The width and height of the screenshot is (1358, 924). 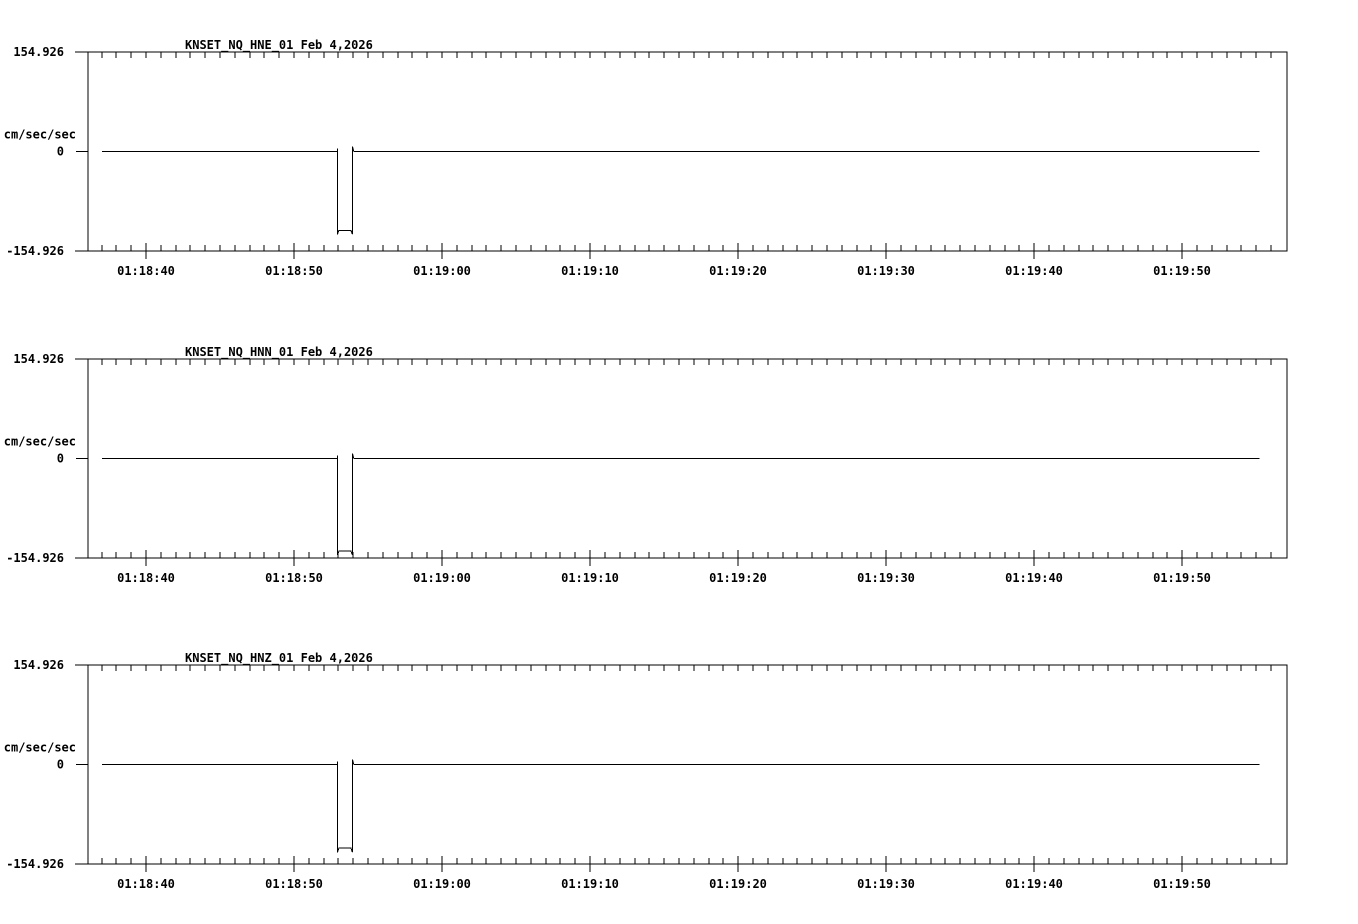 I want to click on trace-title: KNSET_NQ_HNE_01 Feb 4,2026, so click(x=279, y=45).